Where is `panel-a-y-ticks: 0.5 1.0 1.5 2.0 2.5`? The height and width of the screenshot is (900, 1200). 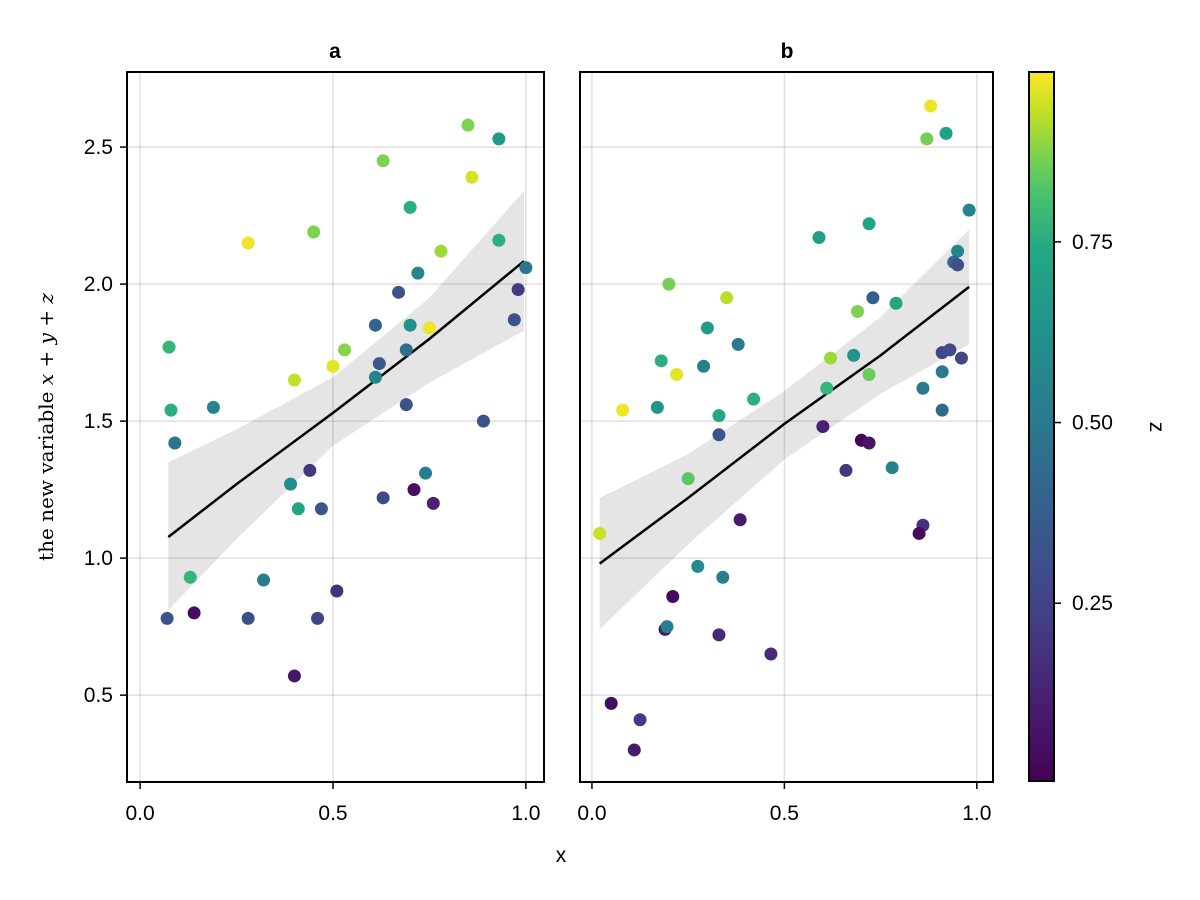
panel-a-y-ticks: 0.5 1.0 1.5 2.0 2.5 is located at coordinates (105, 421).